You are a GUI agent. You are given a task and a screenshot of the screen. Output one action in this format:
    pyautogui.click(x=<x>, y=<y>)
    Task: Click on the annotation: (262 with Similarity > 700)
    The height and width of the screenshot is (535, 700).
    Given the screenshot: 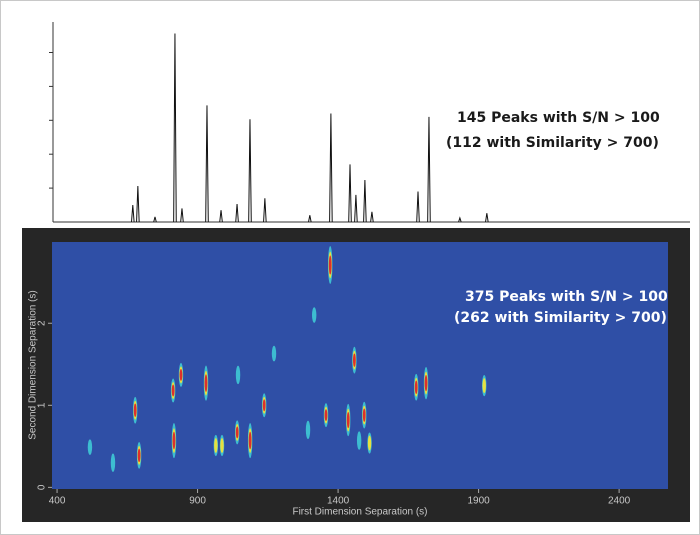 What is the action you would take?
    pyautogui.click(x=560, y=318)
    